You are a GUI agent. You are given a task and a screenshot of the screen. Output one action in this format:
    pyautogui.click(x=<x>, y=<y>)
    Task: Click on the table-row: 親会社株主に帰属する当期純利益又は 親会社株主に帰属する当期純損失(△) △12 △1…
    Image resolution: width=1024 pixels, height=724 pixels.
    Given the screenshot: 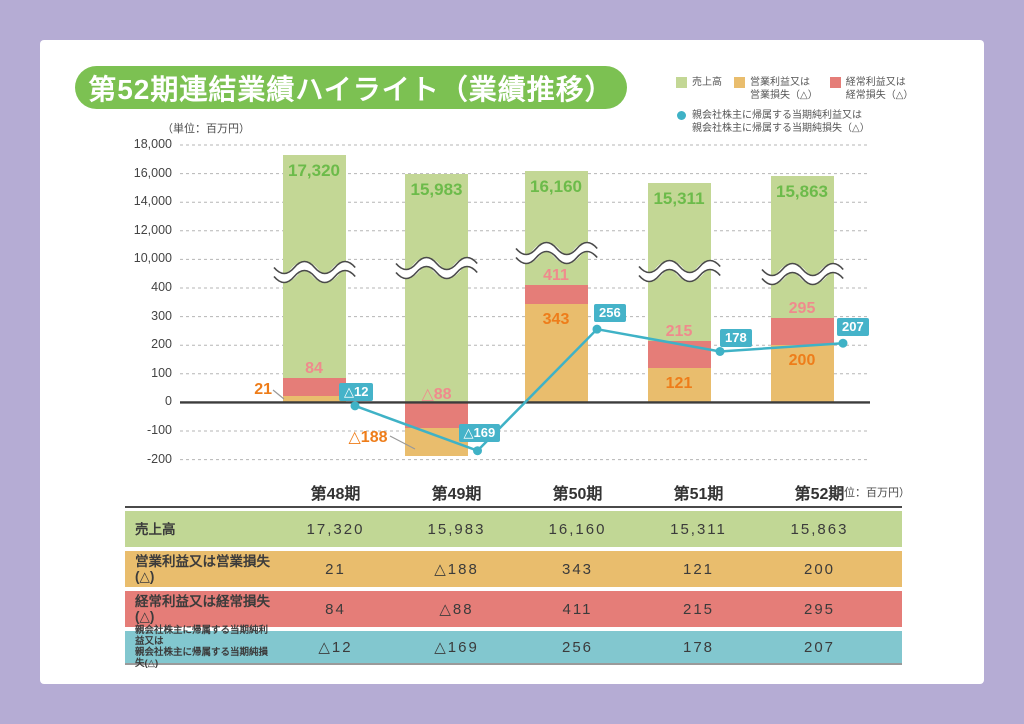 What is the action you would take?
    pyautogui.click(x=513, y=647)
    